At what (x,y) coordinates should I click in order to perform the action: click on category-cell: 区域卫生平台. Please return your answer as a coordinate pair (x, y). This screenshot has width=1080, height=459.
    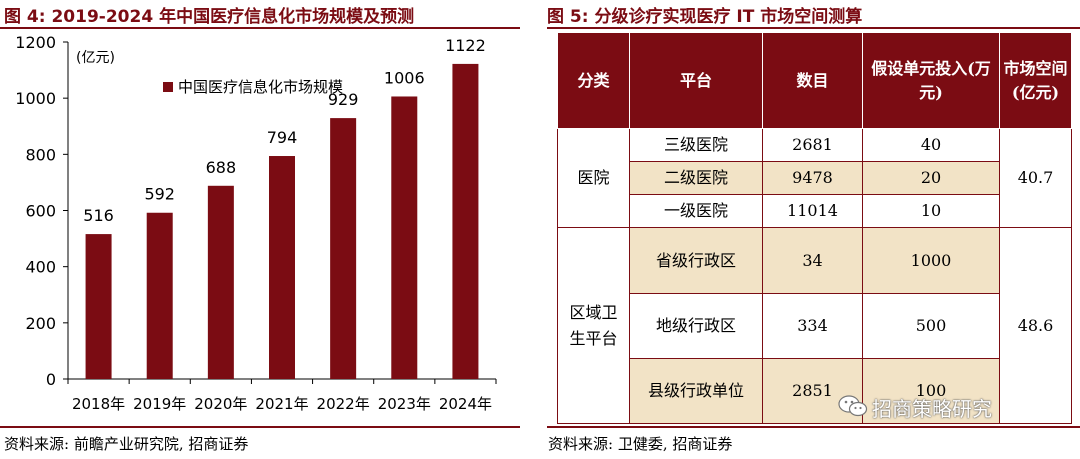
    Looking at the image, I should click on (593, 325).